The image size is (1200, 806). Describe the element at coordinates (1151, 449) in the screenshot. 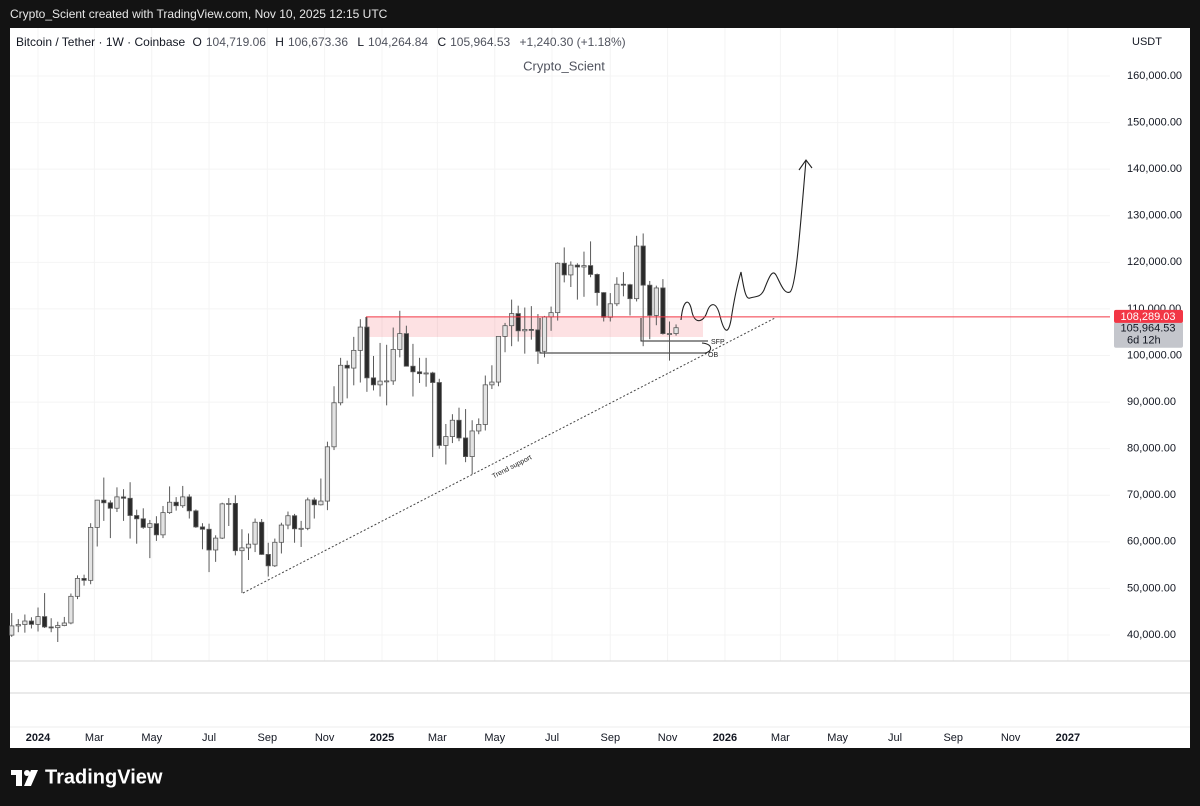

I see `y-tick-label: 80,000.00` at that location.